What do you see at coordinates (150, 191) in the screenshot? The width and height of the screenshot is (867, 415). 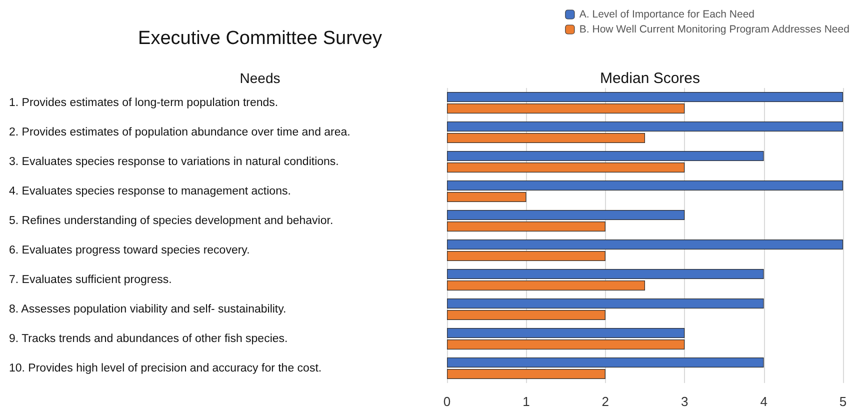 I see `y-tick-label: 4. Evaluates species response to management actions.` at bounding box center [150, 191].